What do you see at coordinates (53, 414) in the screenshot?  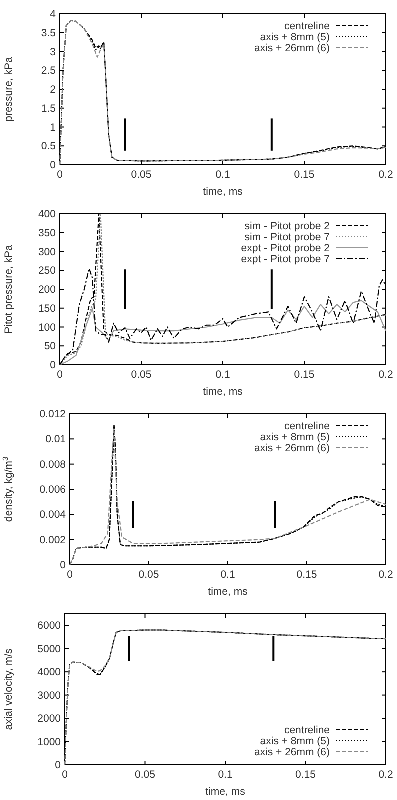 I see `y-tick-label: 0.012` at bounding box center [53, 414].